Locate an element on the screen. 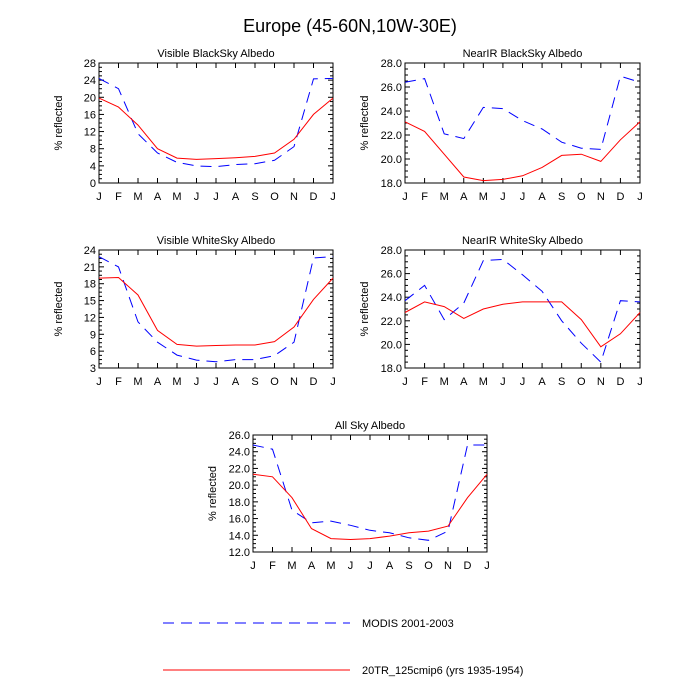 Image resolution: width=700 pixels, height=700 pixels. y-tick-label: 12 is located at coordinates (90, 318).